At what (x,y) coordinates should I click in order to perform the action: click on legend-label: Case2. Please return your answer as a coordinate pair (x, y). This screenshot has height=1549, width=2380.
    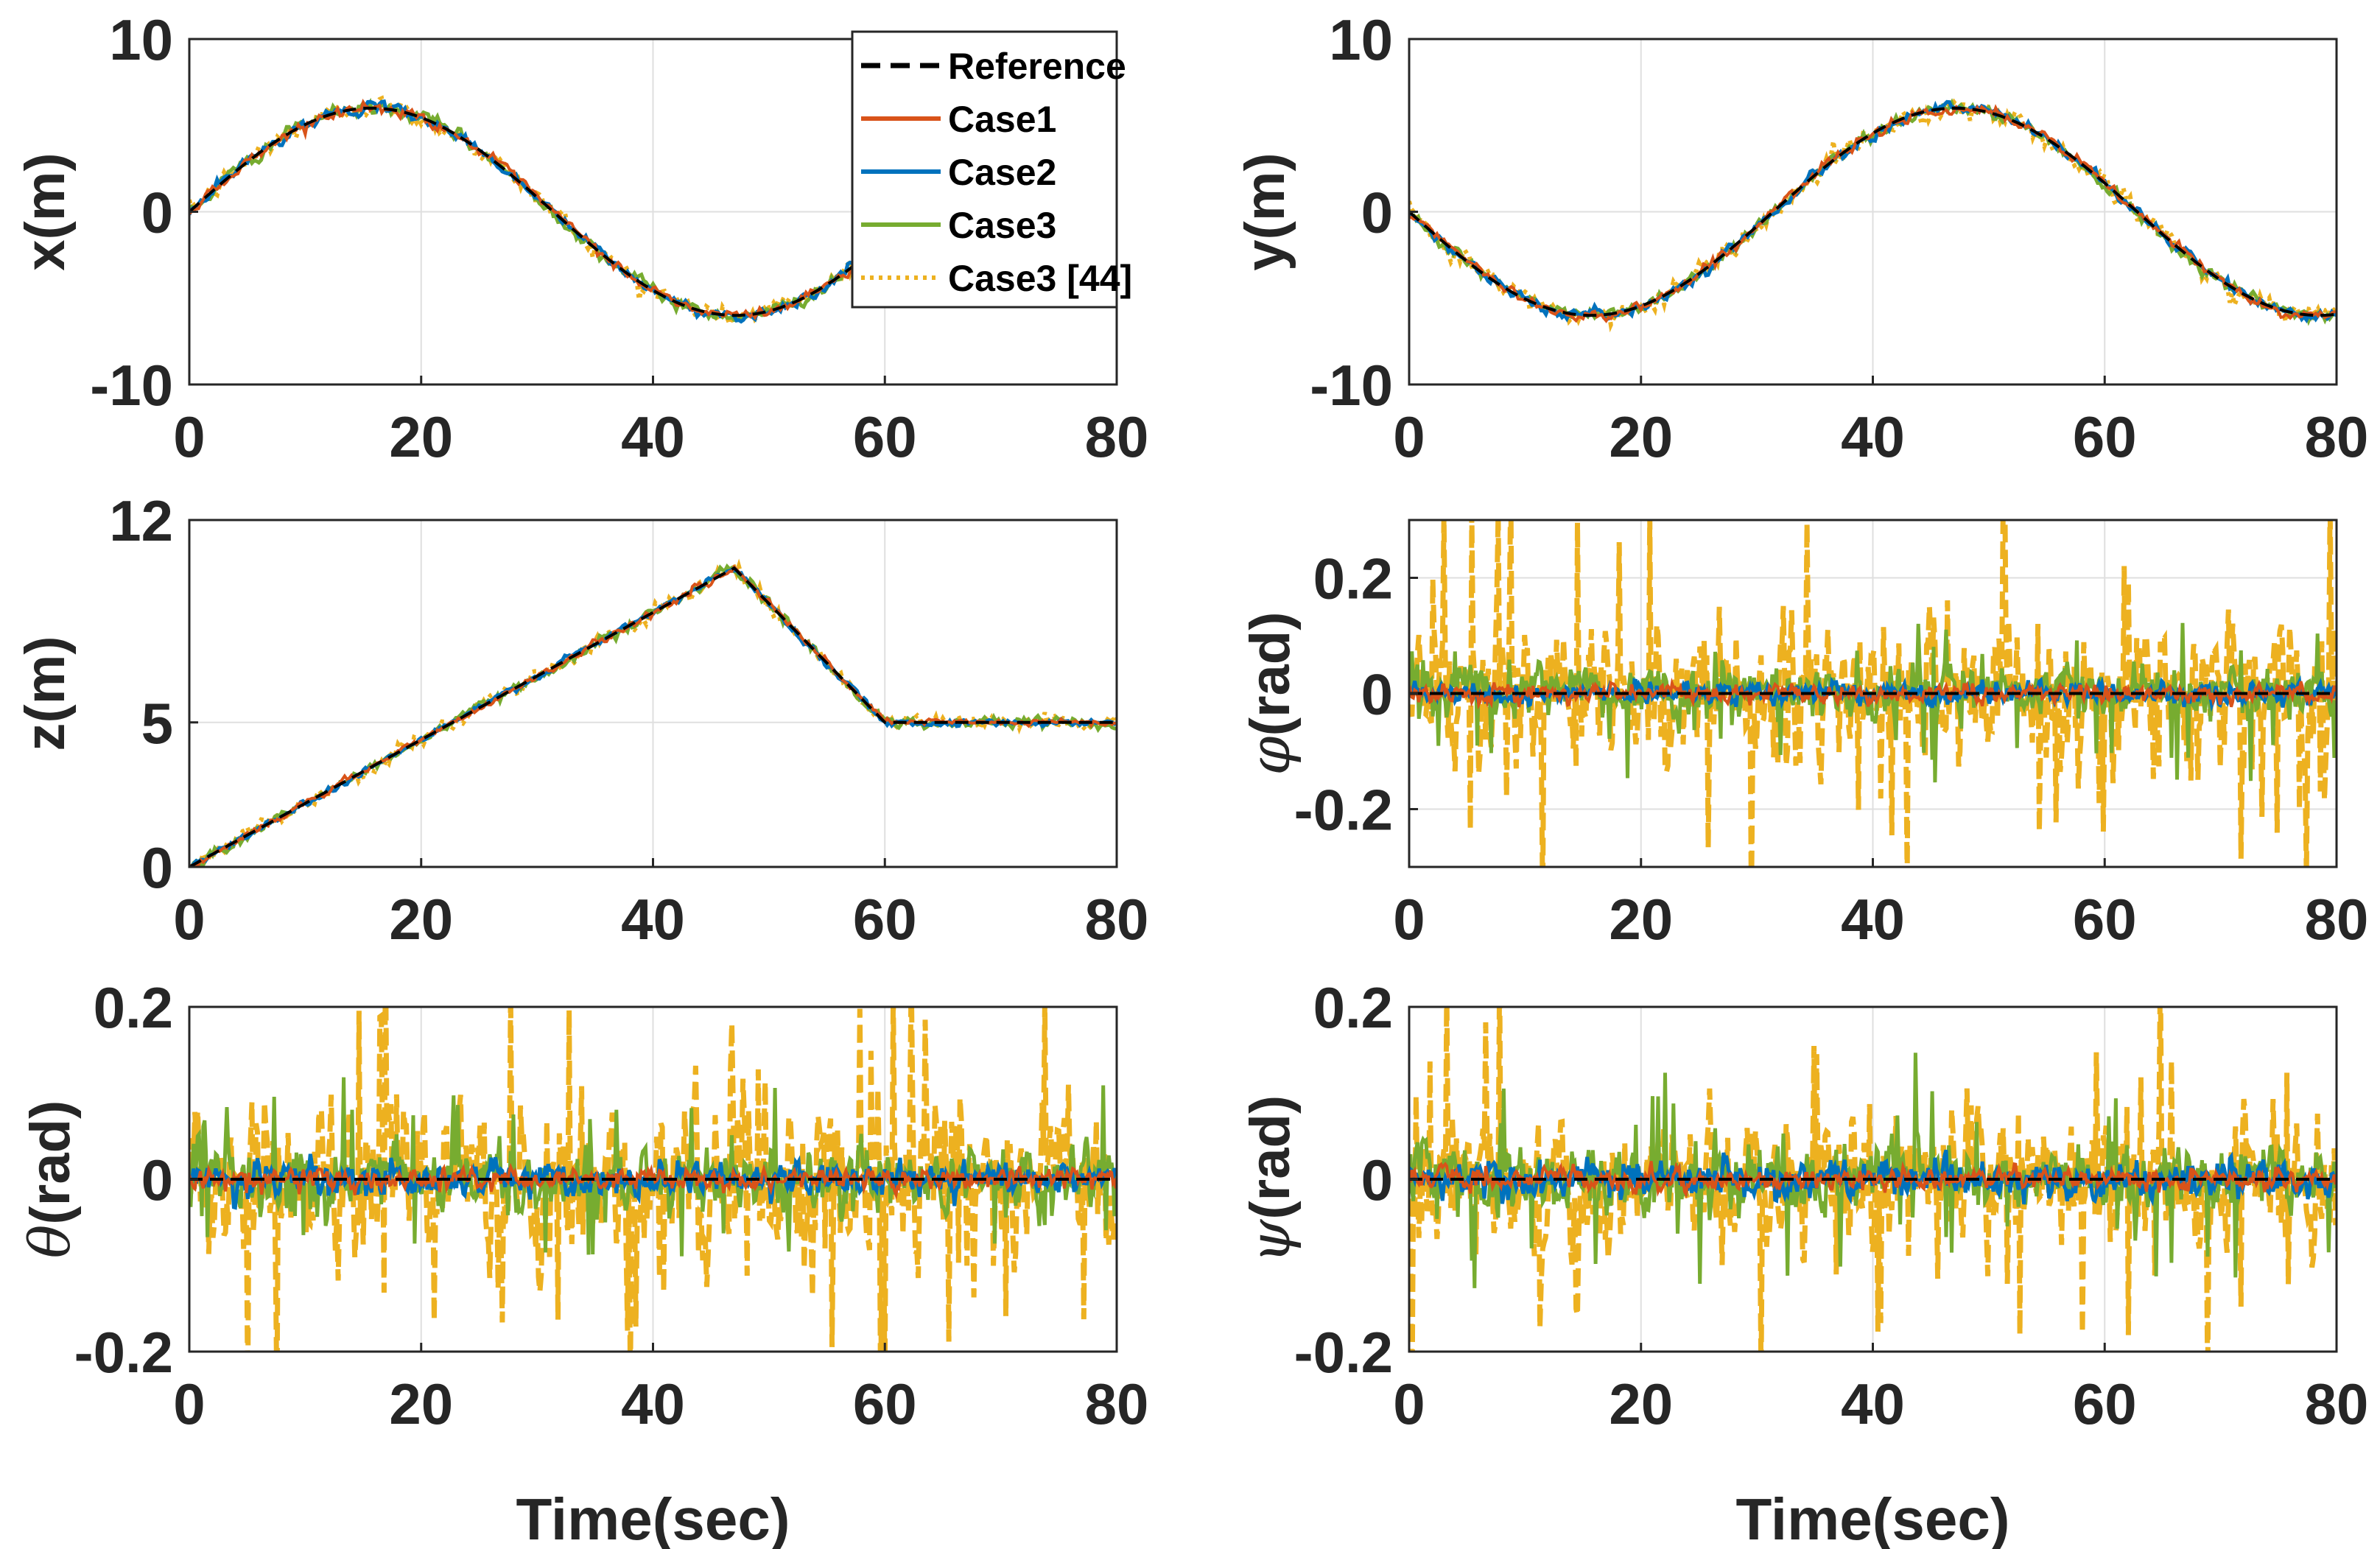
    Looking at the image, I should click on (1002, 173).